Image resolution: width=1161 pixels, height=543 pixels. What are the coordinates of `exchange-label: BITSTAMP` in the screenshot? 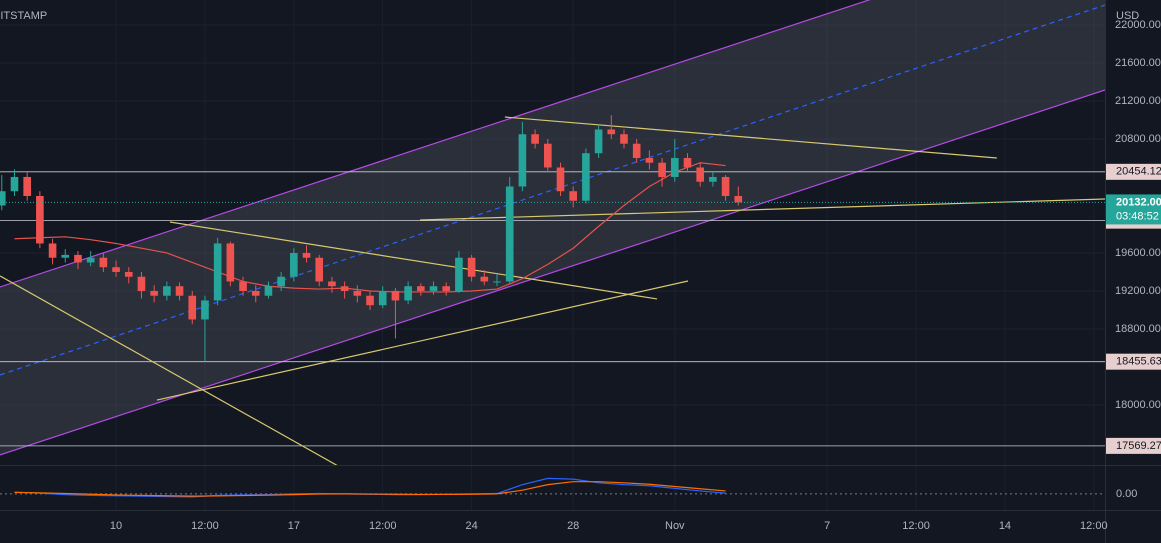 It's located at (23, 16).